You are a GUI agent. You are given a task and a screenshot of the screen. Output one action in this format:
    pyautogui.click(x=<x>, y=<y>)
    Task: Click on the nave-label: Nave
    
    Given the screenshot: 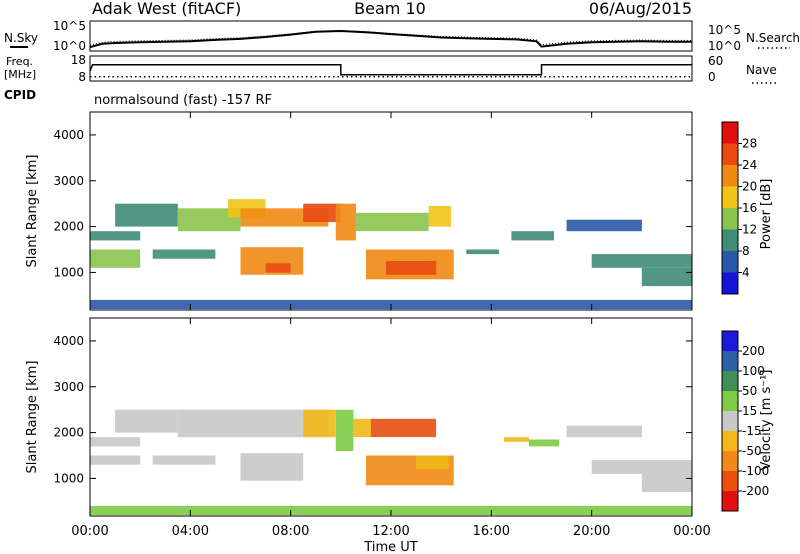 What is the action you would take?
    pyautogui.click(x=761, y=70)
    